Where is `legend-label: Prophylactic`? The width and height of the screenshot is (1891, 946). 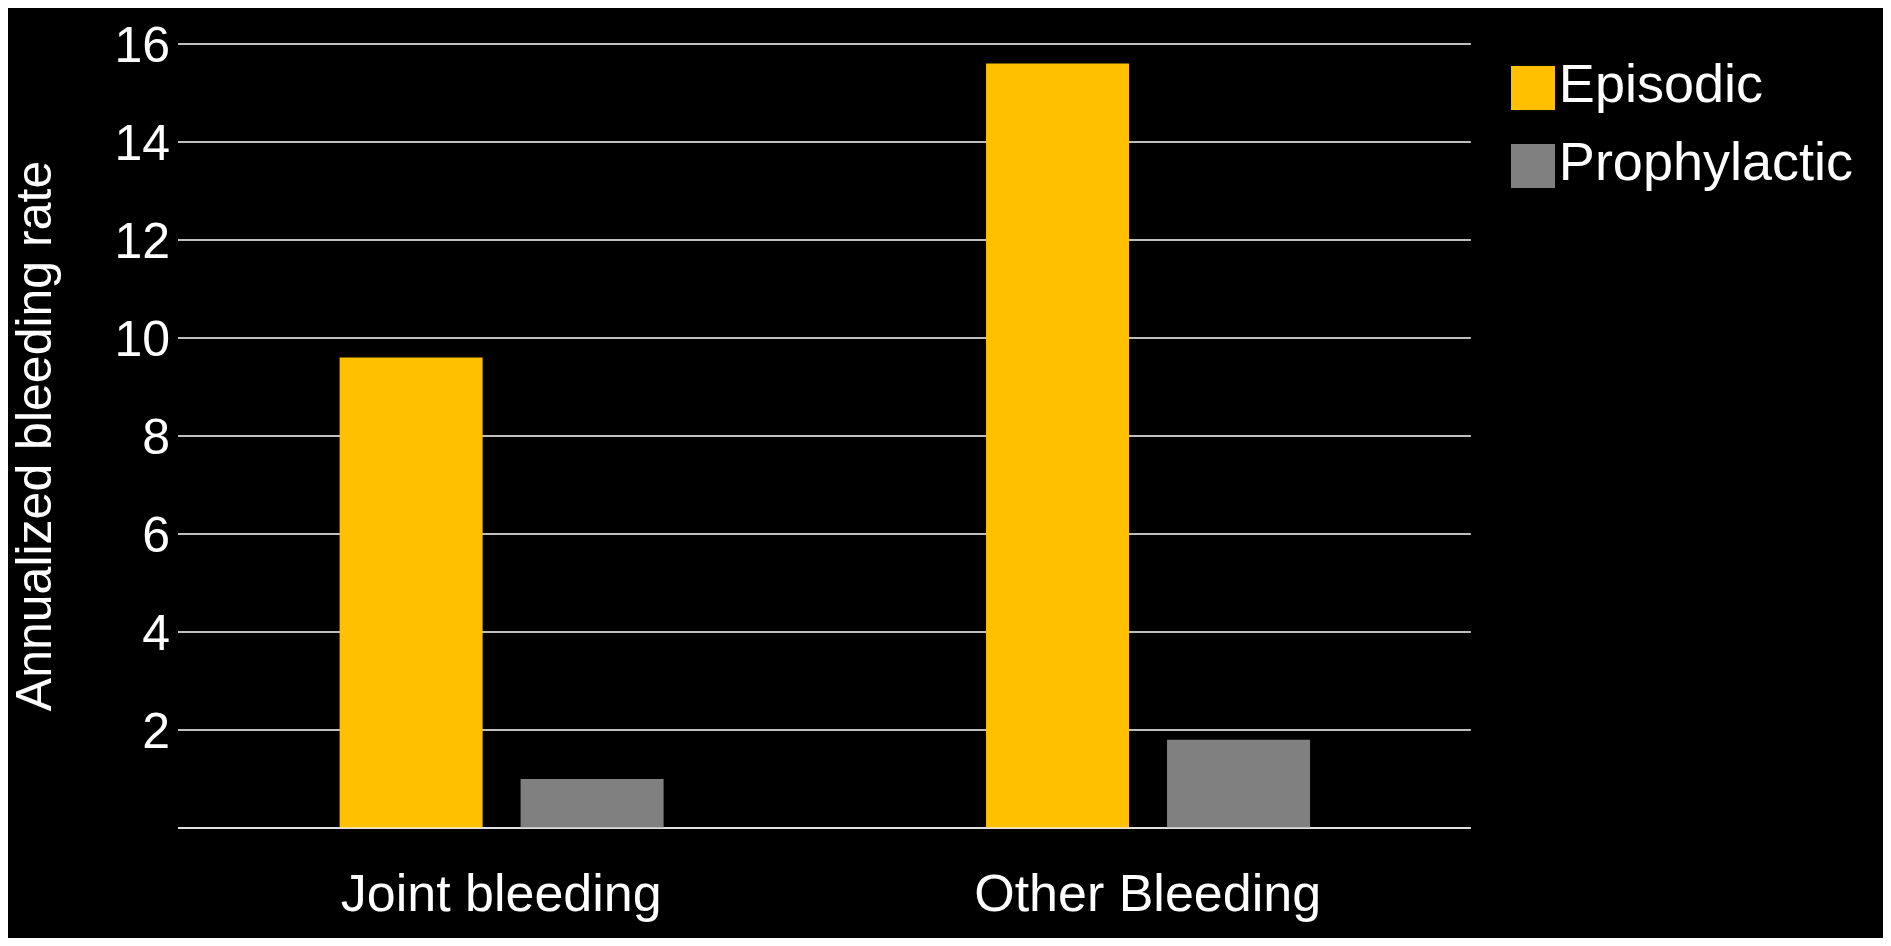
legend-label: Prophylactic is located at coordinates (1705, 161).